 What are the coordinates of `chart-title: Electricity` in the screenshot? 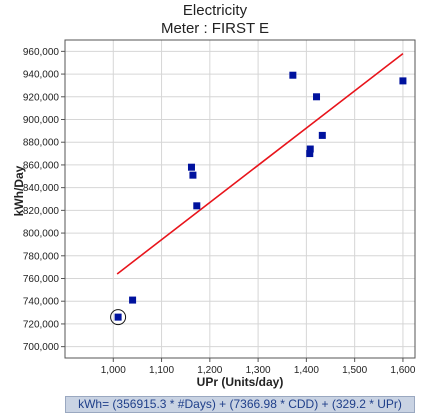 It's located at (215, 10).